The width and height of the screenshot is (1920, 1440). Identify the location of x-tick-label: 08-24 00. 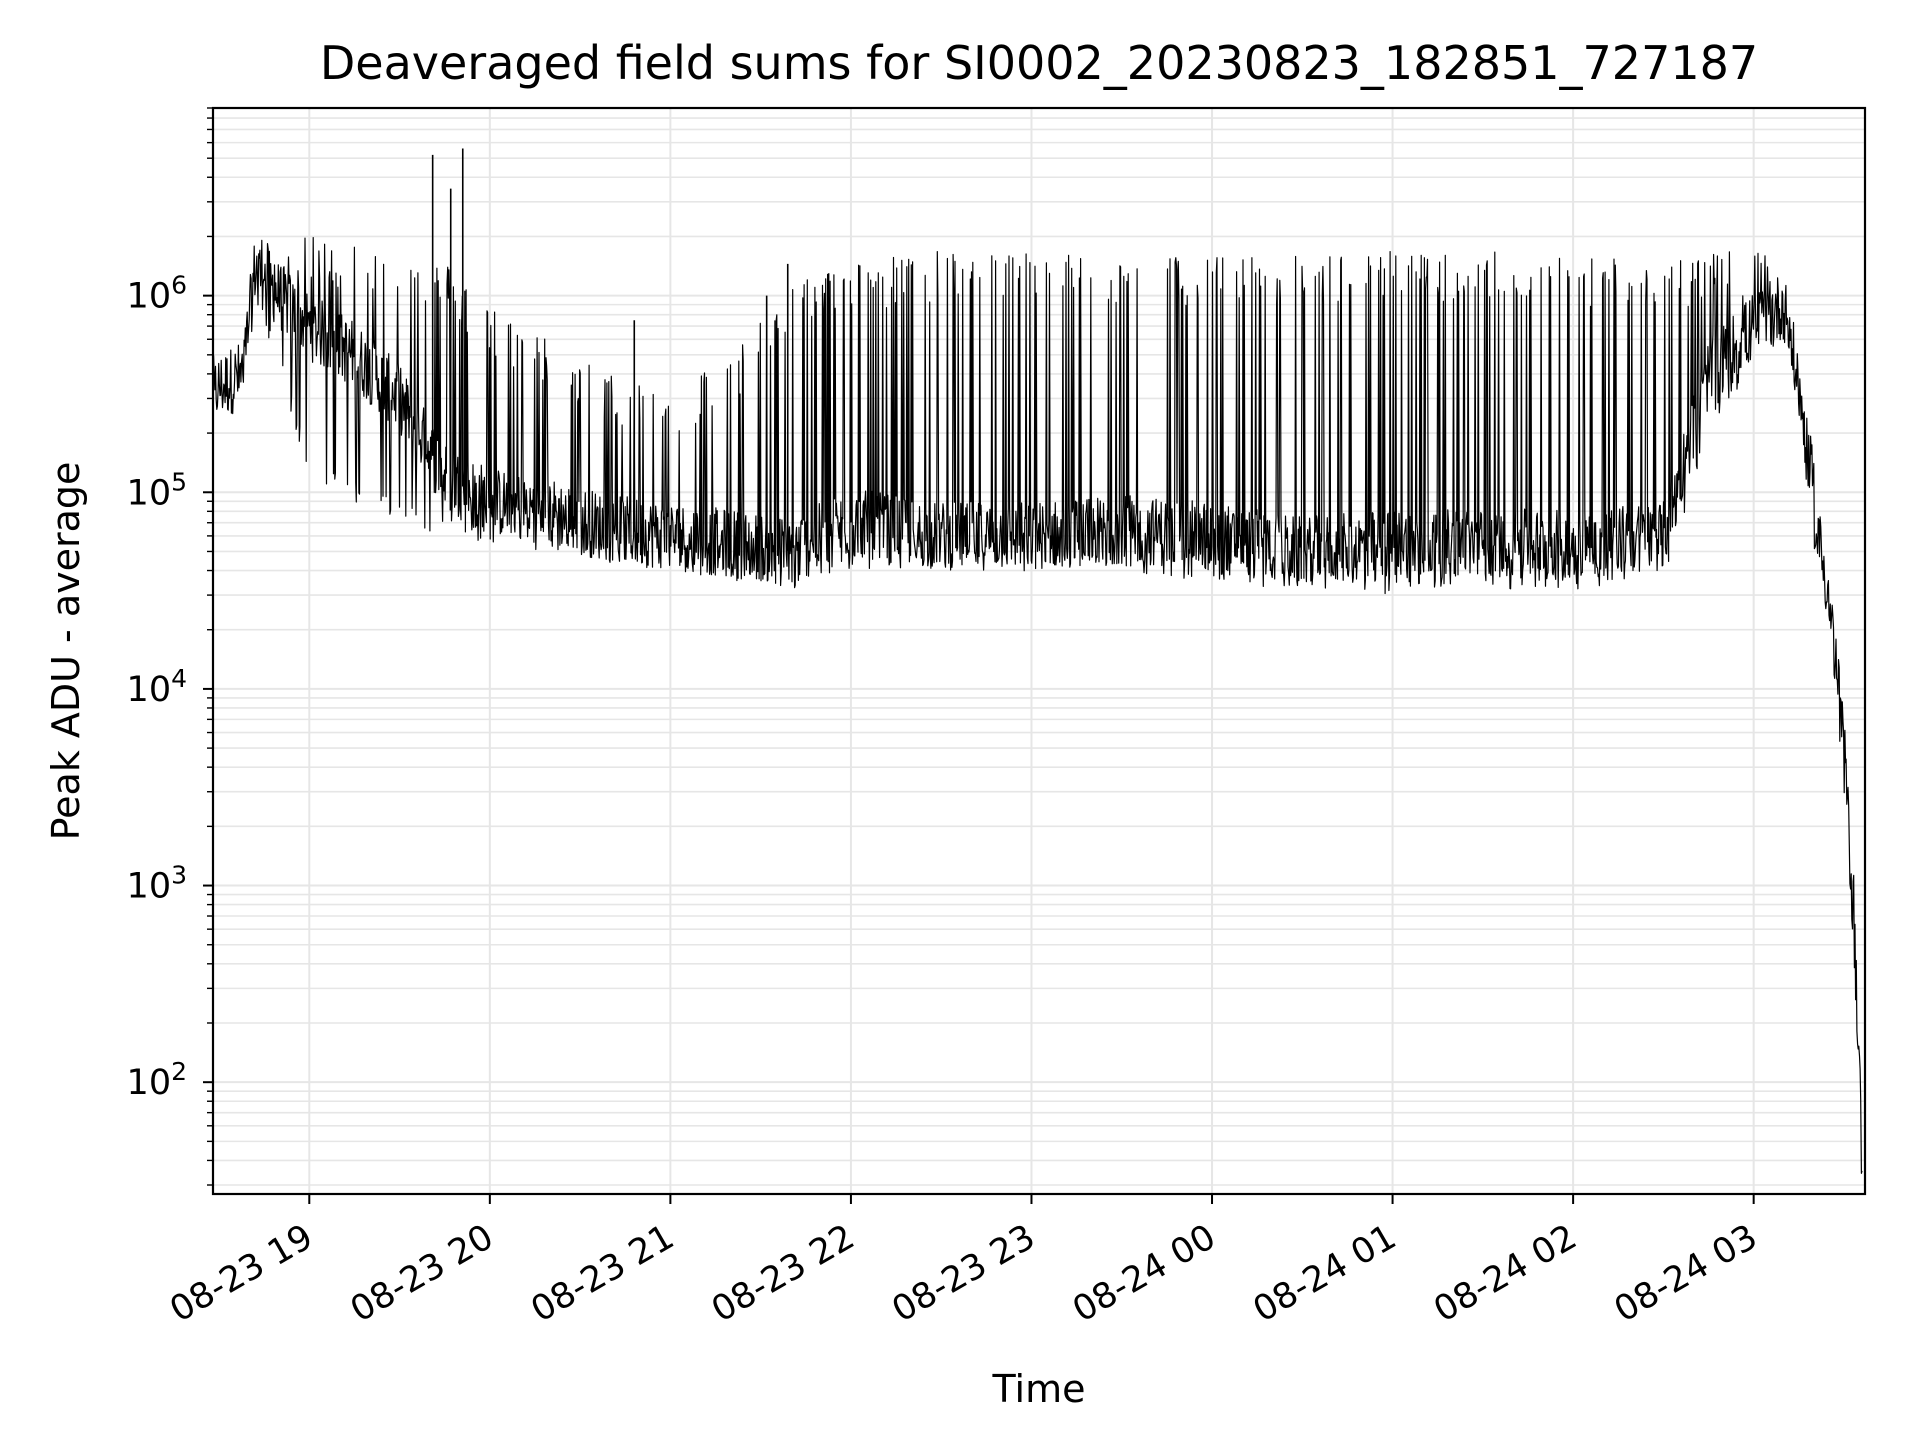
(1144, 1273).